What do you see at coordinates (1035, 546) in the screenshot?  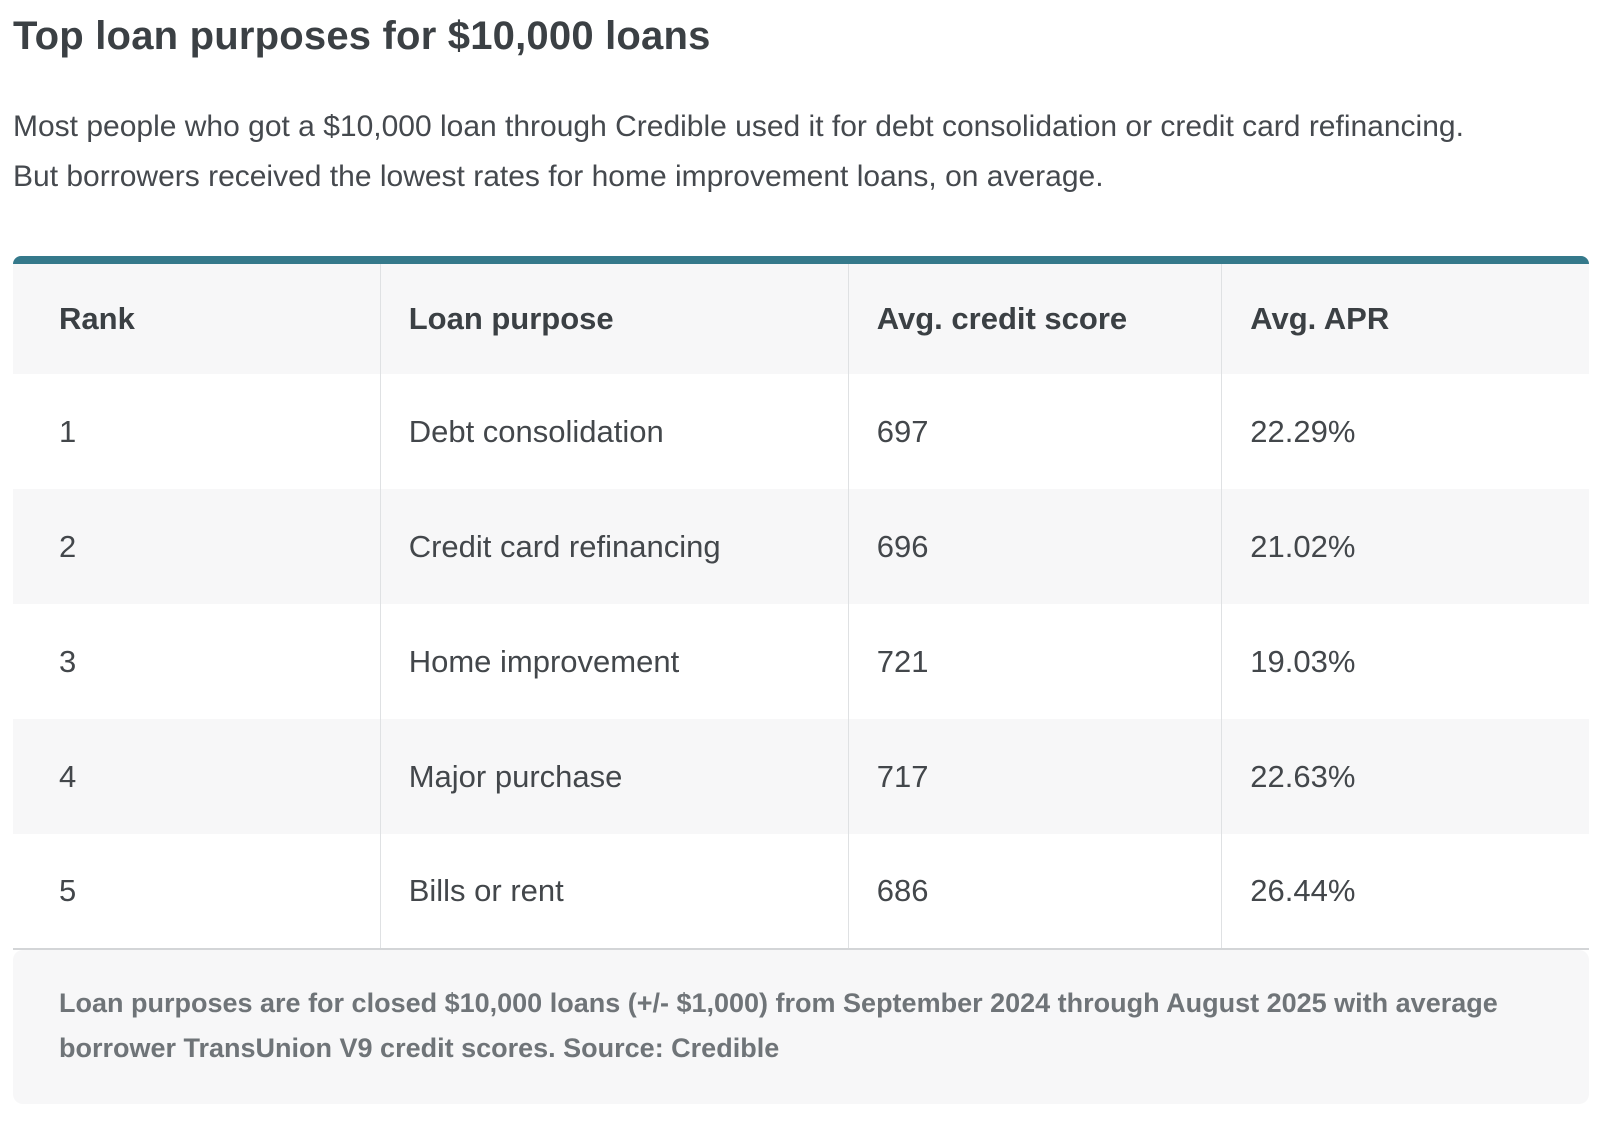 I see `score-cell: 696` at bounding box center [1035, 546].